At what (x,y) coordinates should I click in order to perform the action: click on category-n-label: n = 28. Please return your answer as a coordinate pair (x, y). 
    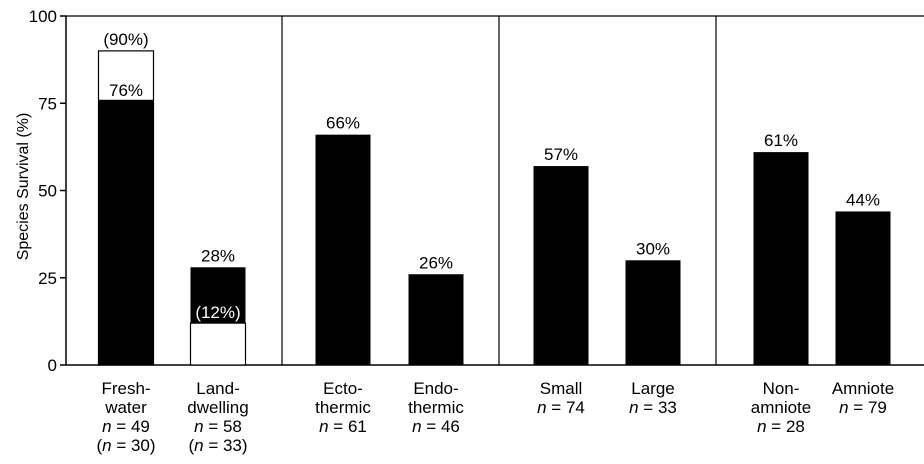
    Looking at the image, I should click on (781, 426).